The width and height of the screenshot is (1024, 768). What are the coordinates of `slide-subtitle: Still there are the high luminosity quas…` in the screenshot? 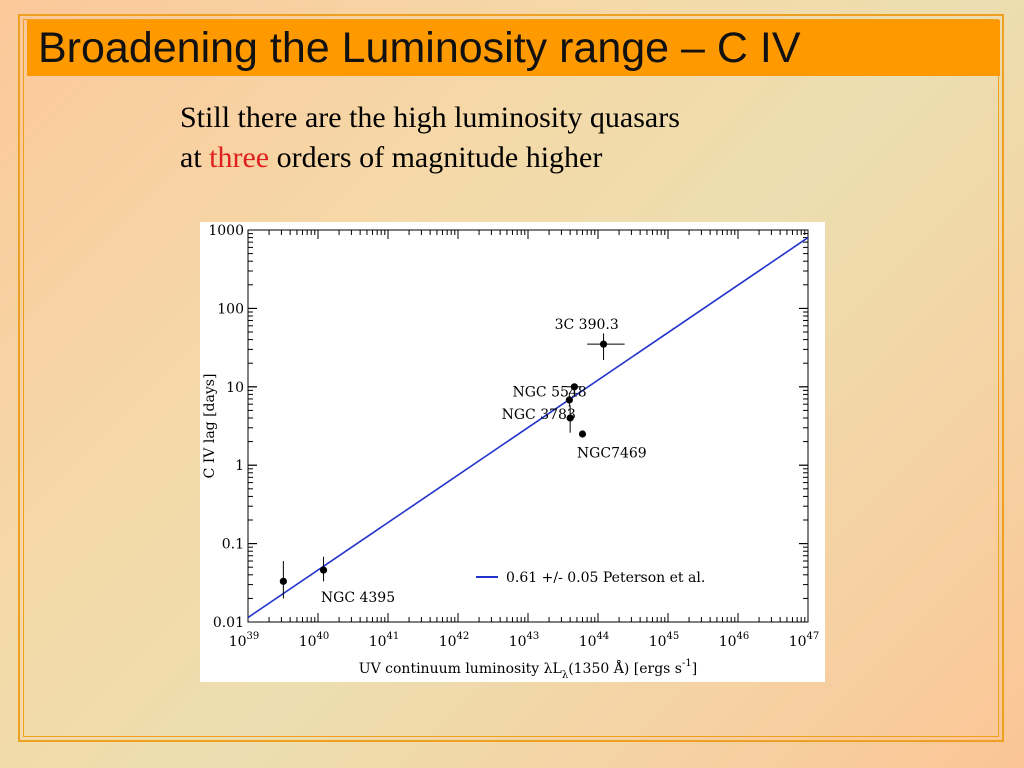 It's located at (530, 138).